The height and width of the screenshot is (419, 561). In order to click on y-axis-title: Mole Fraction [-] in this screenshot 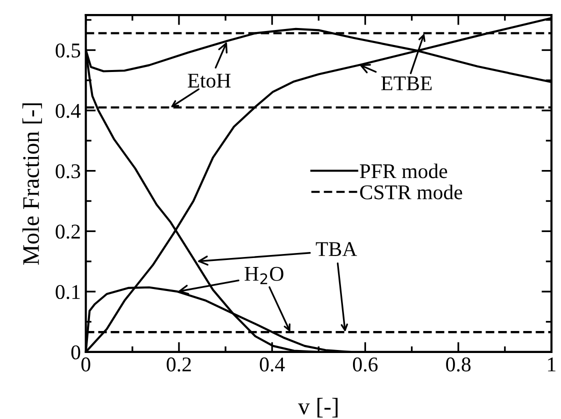, I will do `click(32, 184)`.